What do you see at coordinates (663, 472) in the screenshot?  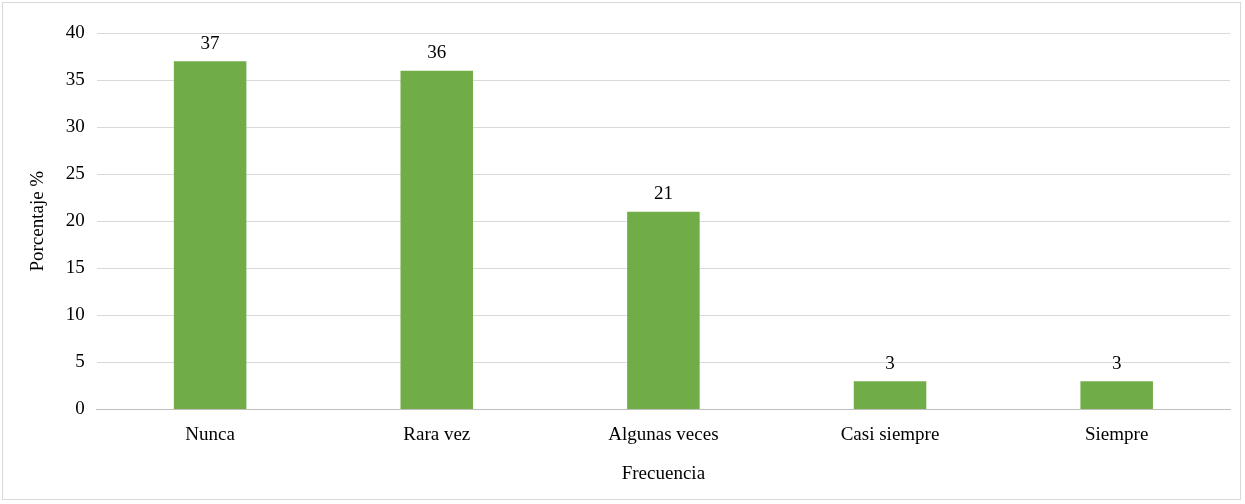 I see `x-axis-title: Frecuencia` at bounding box center [663, 472].